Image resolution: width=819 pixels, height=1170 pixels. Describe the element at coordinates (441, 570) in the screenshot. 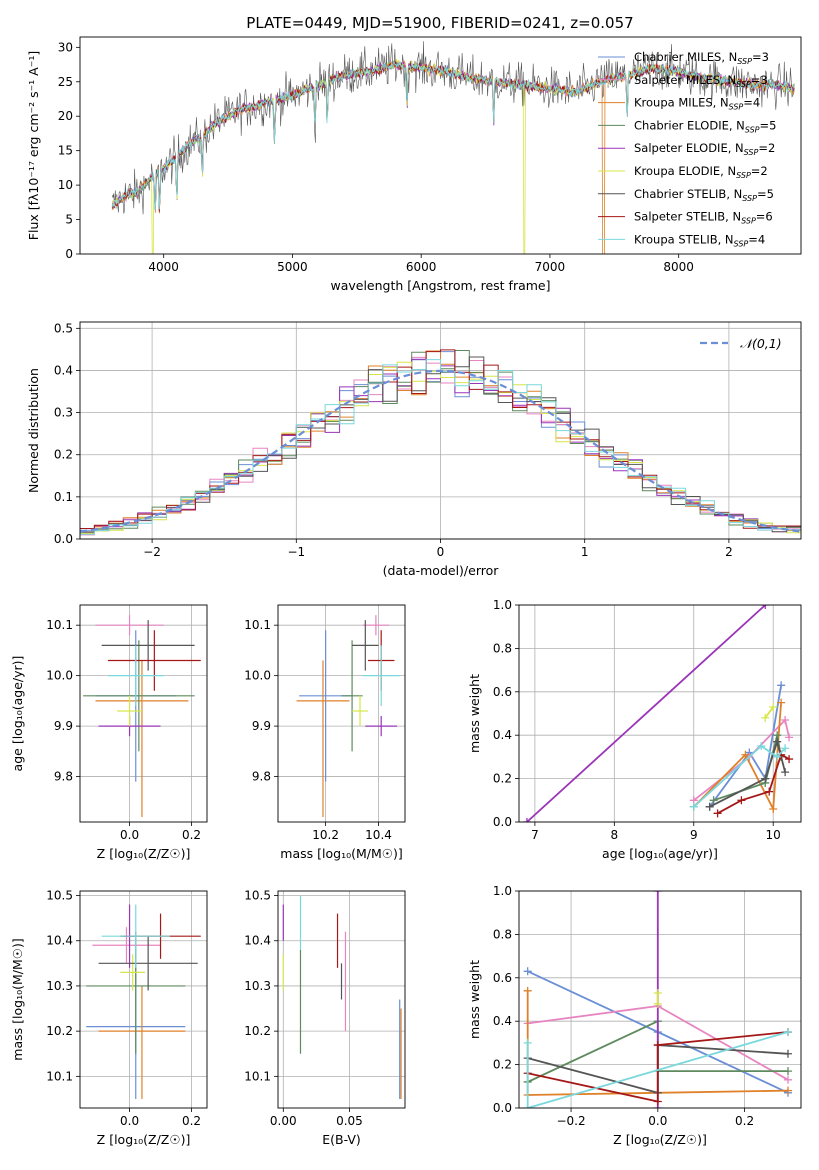

I see `x-axis-label: (data-model)/error` at that location.